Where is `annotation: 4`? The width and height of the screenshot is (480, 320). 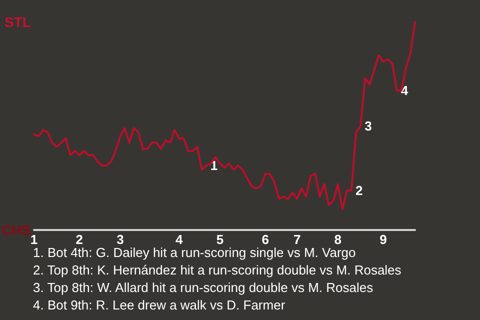 annotation: 4 is located at coordinates (404, 90).